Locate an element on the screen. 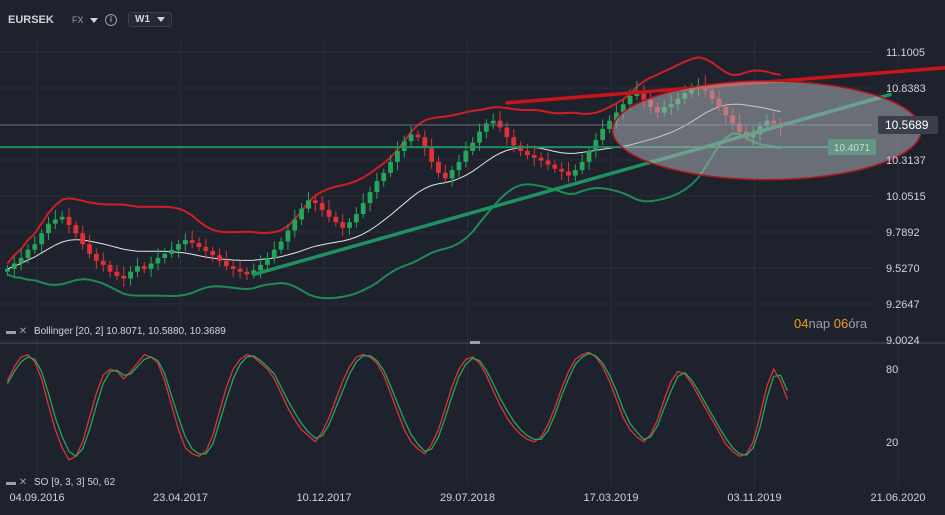  symbol-info-button: i is located at coordinates (111, 19).